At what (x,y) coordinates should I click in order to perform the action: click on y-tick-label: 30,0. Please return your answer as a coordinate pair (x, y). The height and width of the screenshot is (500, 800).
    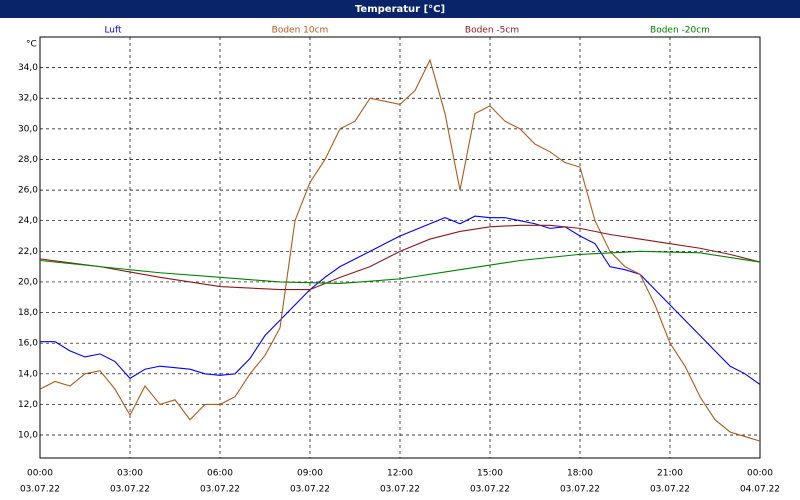
    Looking at the image, I should click on (28, 129).